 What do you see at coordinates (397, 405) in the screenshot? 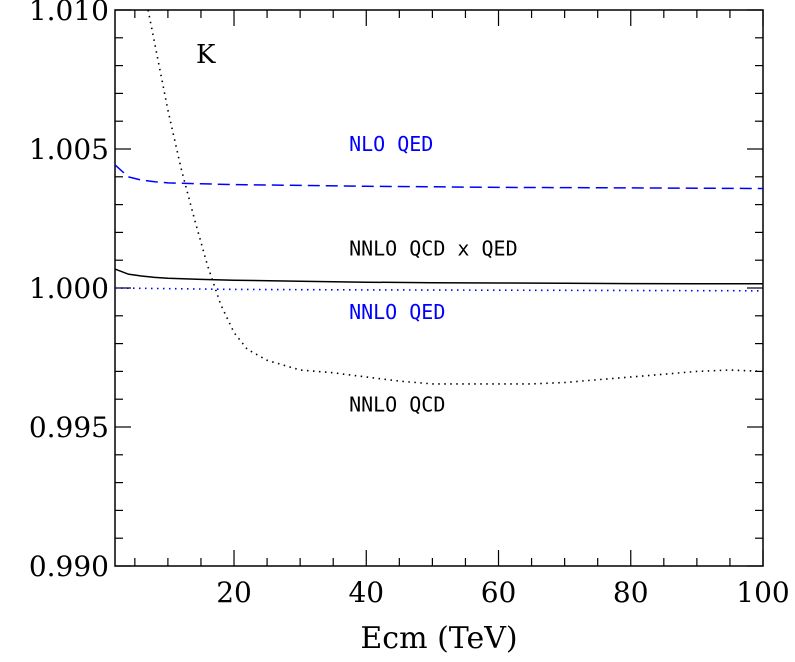
I see `annotation-nnlo-qcd: NNLO QCD` at bounding box center [397, 405].